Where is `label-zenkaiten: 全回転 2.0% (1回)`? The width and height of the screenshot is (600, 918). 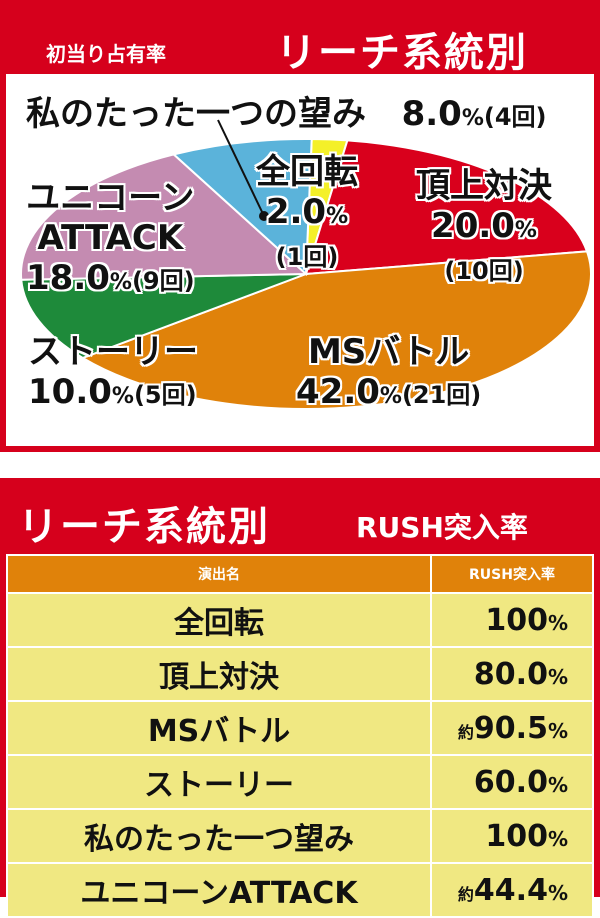
label-zenkaiten: 全回転 2.0% (1回) is located at coordinates (307, 212).